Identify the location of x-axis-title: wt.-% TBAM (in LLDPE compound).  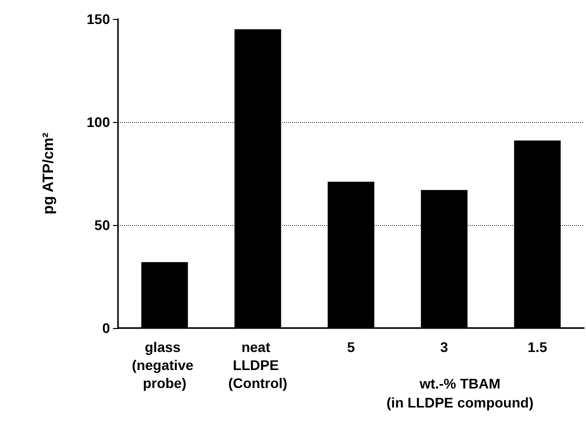
(460, 393).